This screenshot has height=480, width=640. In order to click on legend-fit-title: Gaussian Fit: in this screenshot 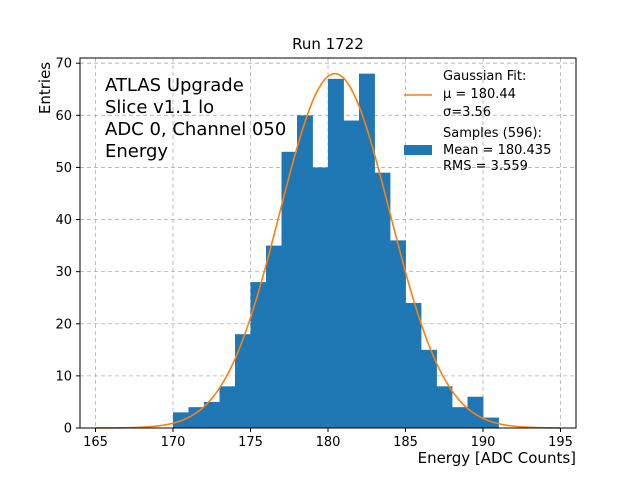, I will do `click(484, 76)`.